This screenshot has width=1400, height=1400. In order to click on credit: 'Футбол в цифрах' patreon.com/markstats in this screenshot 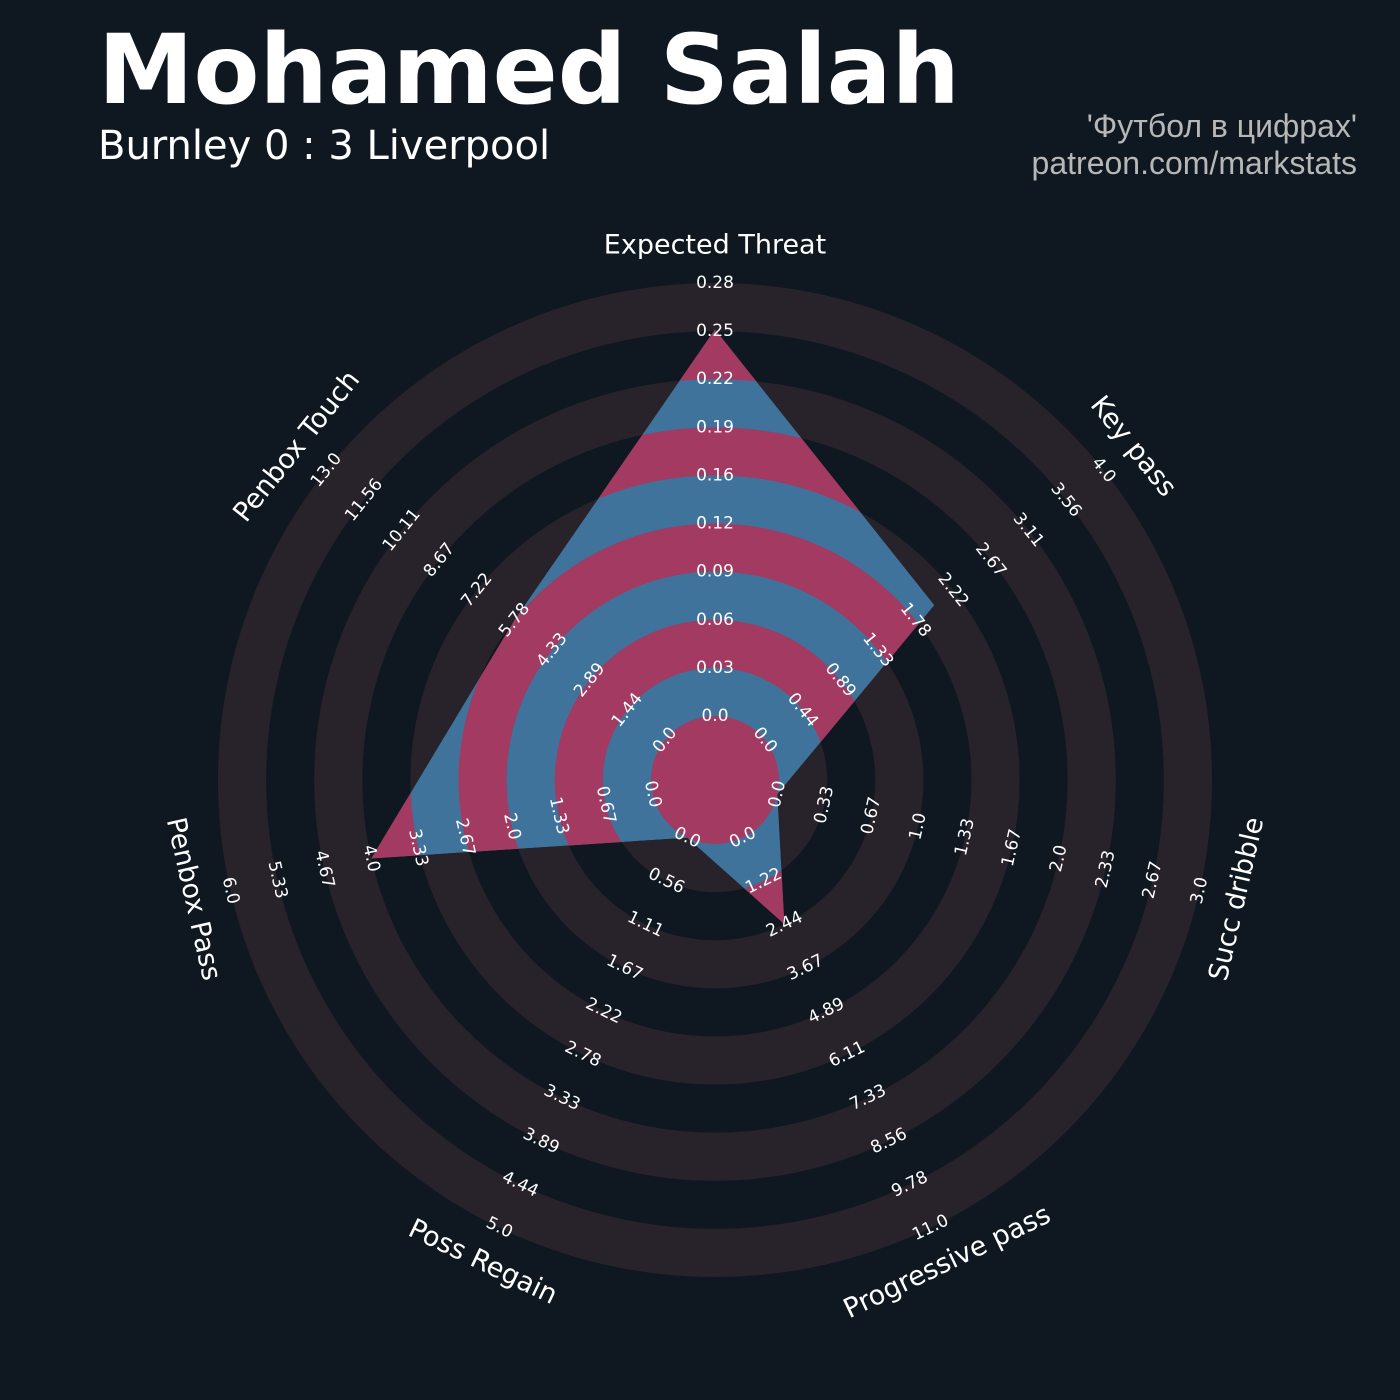, I will do `click(1194, 145)`.